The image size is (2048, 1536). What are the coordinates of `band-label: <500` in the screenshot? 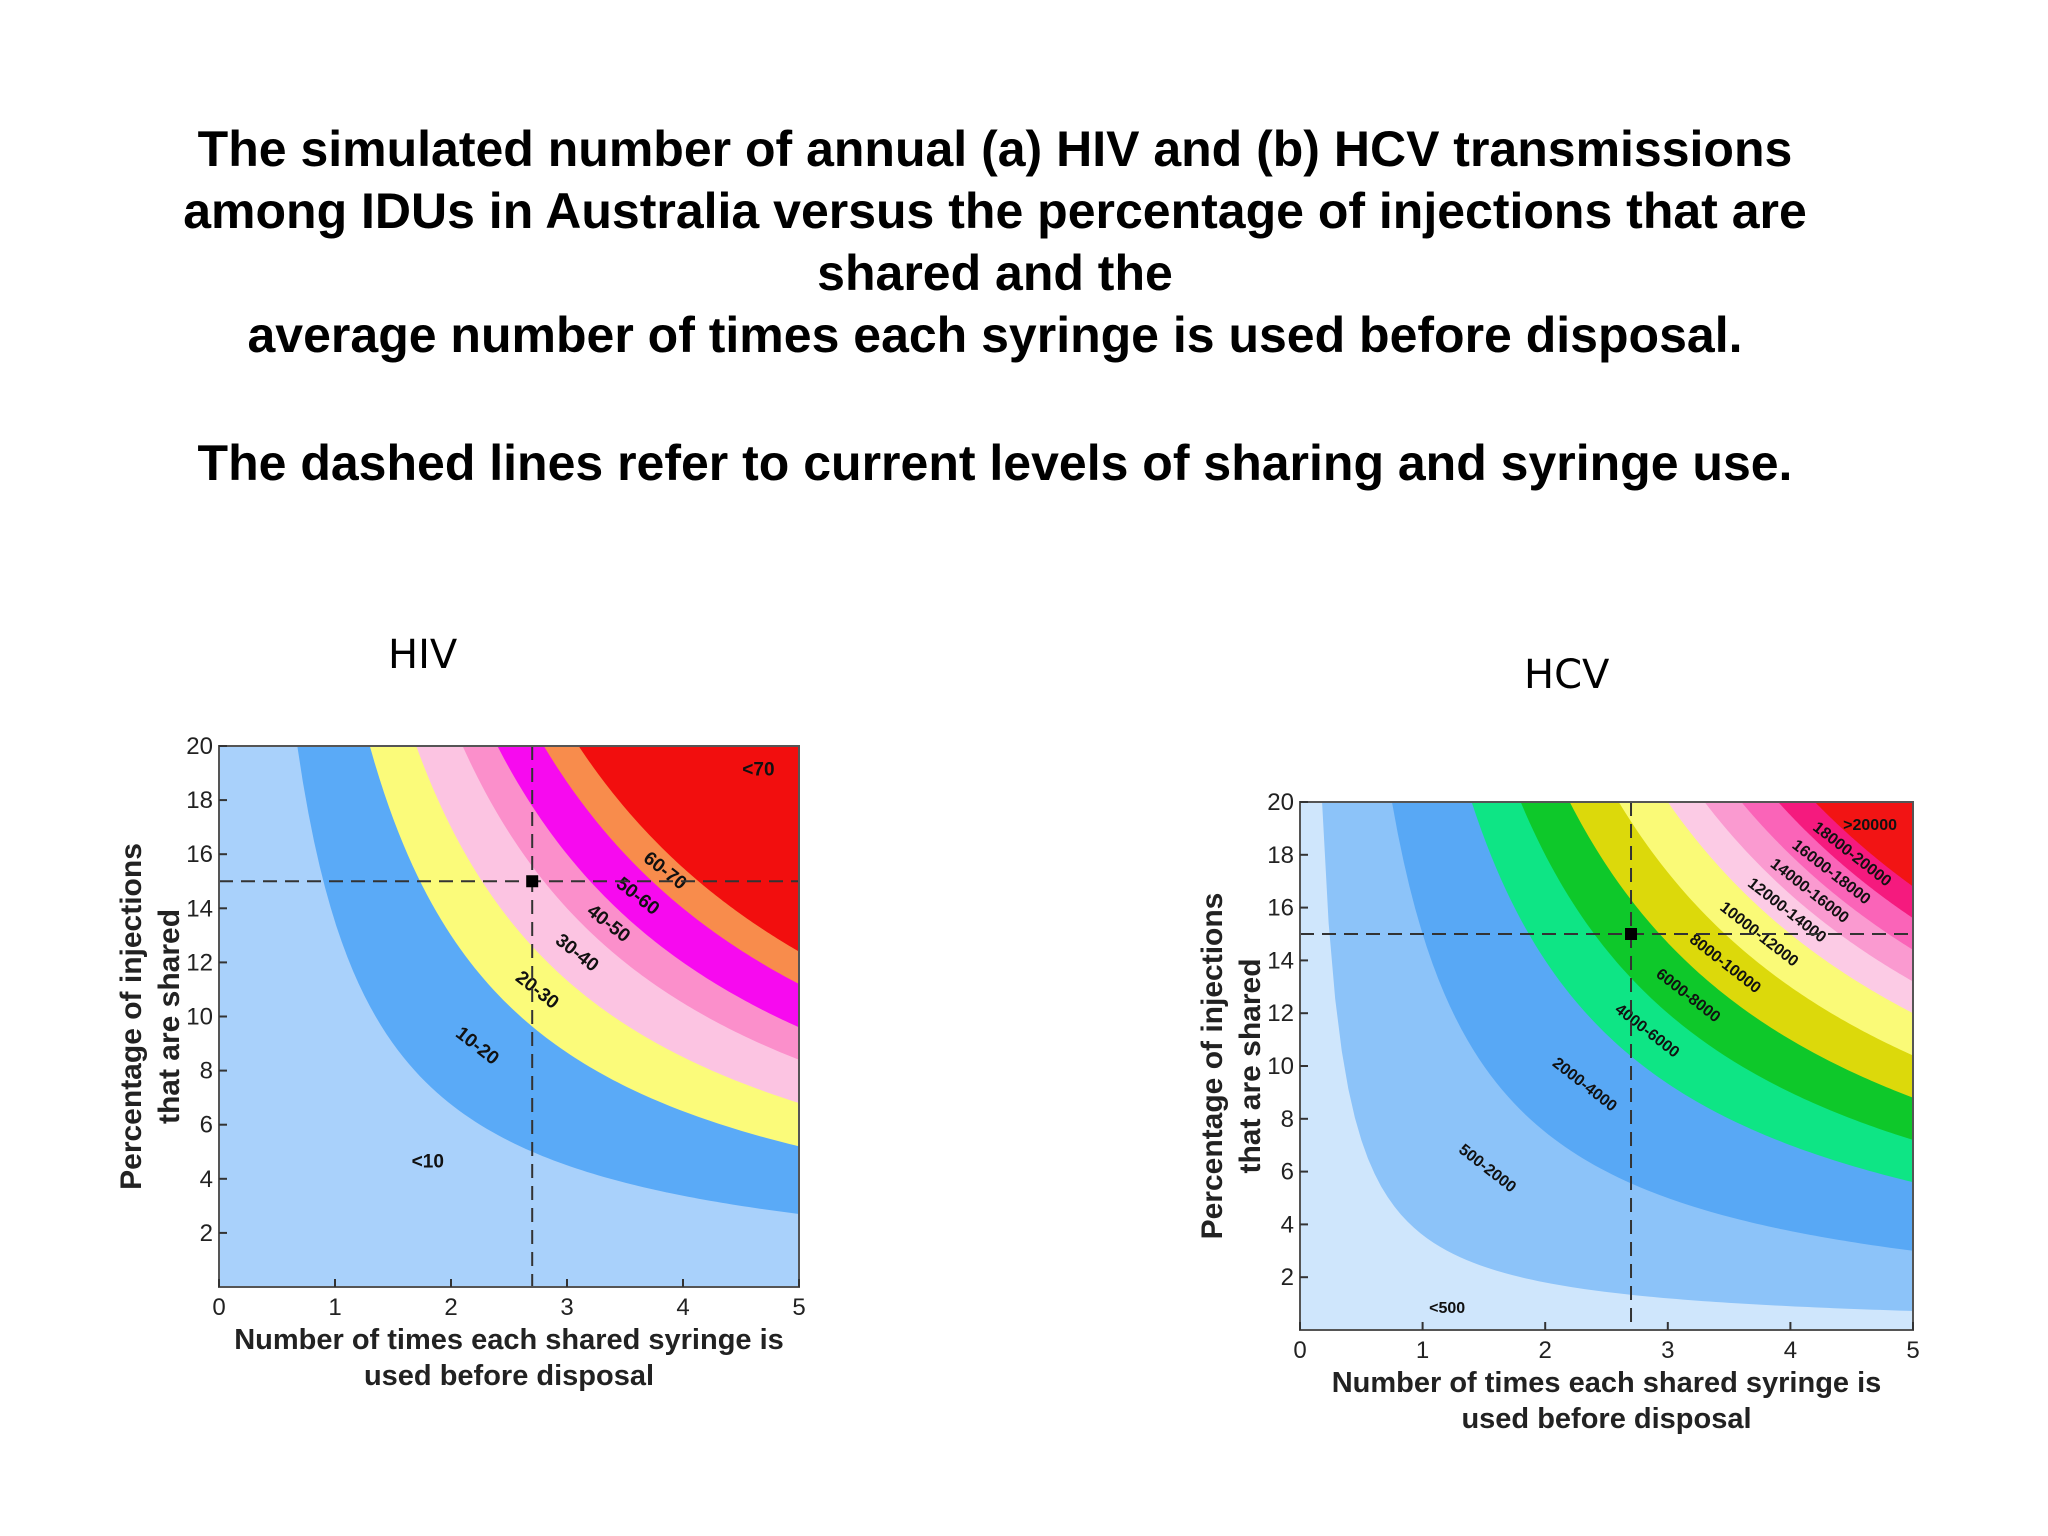 It's located at (1447, 1308).